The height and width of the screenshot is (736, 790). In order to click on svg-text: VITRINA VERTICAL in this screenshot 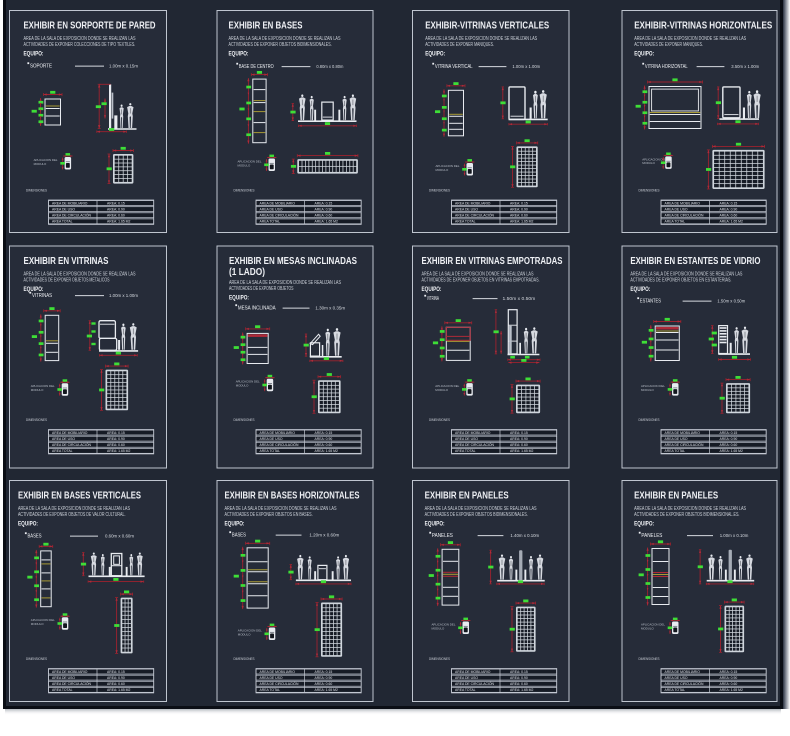, I will do `click(454, 67)`.